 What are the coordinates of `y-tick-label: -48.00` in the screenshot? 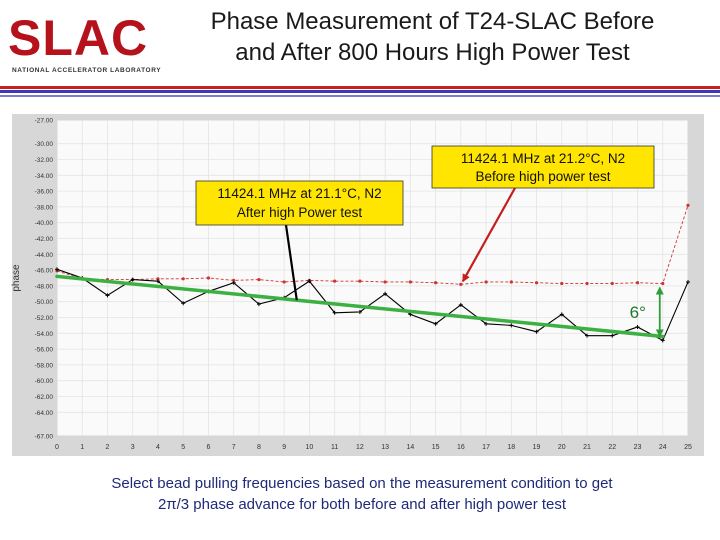 It's located at (44, 286).